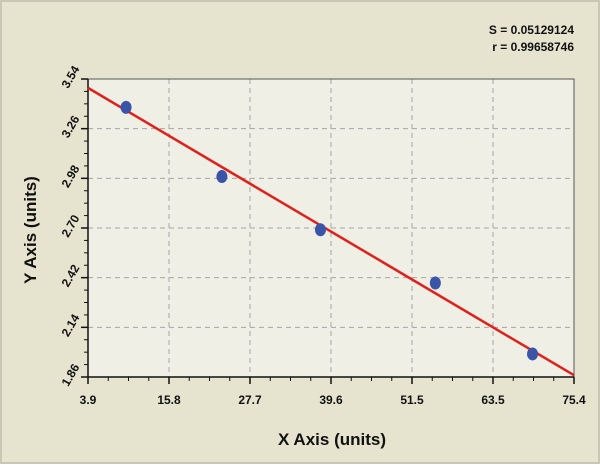  I want to click on y-axis-title: Y Axis (units), so click(30, 230).